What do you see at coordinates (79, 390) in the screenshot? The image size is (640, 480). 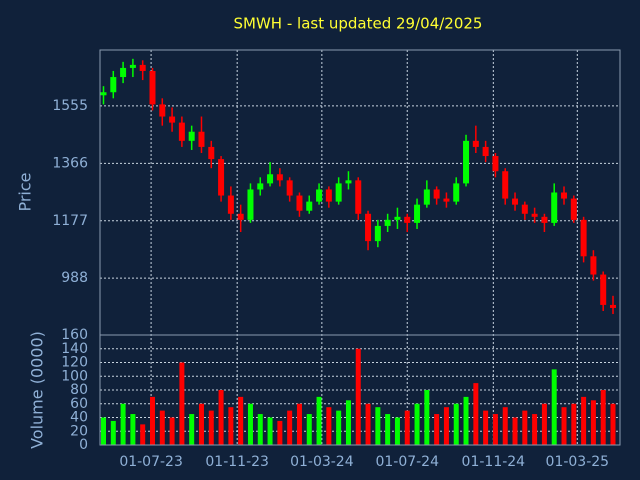 I see `y-tick-label: 80` at bounding box center [79, 390].